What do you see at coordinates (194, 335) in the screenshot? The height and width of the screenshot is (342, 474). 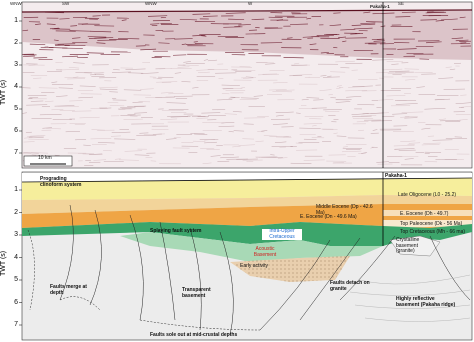 I see `annotation: Faults sole out at mid-crustal depths` at bounding box center [194, 335].